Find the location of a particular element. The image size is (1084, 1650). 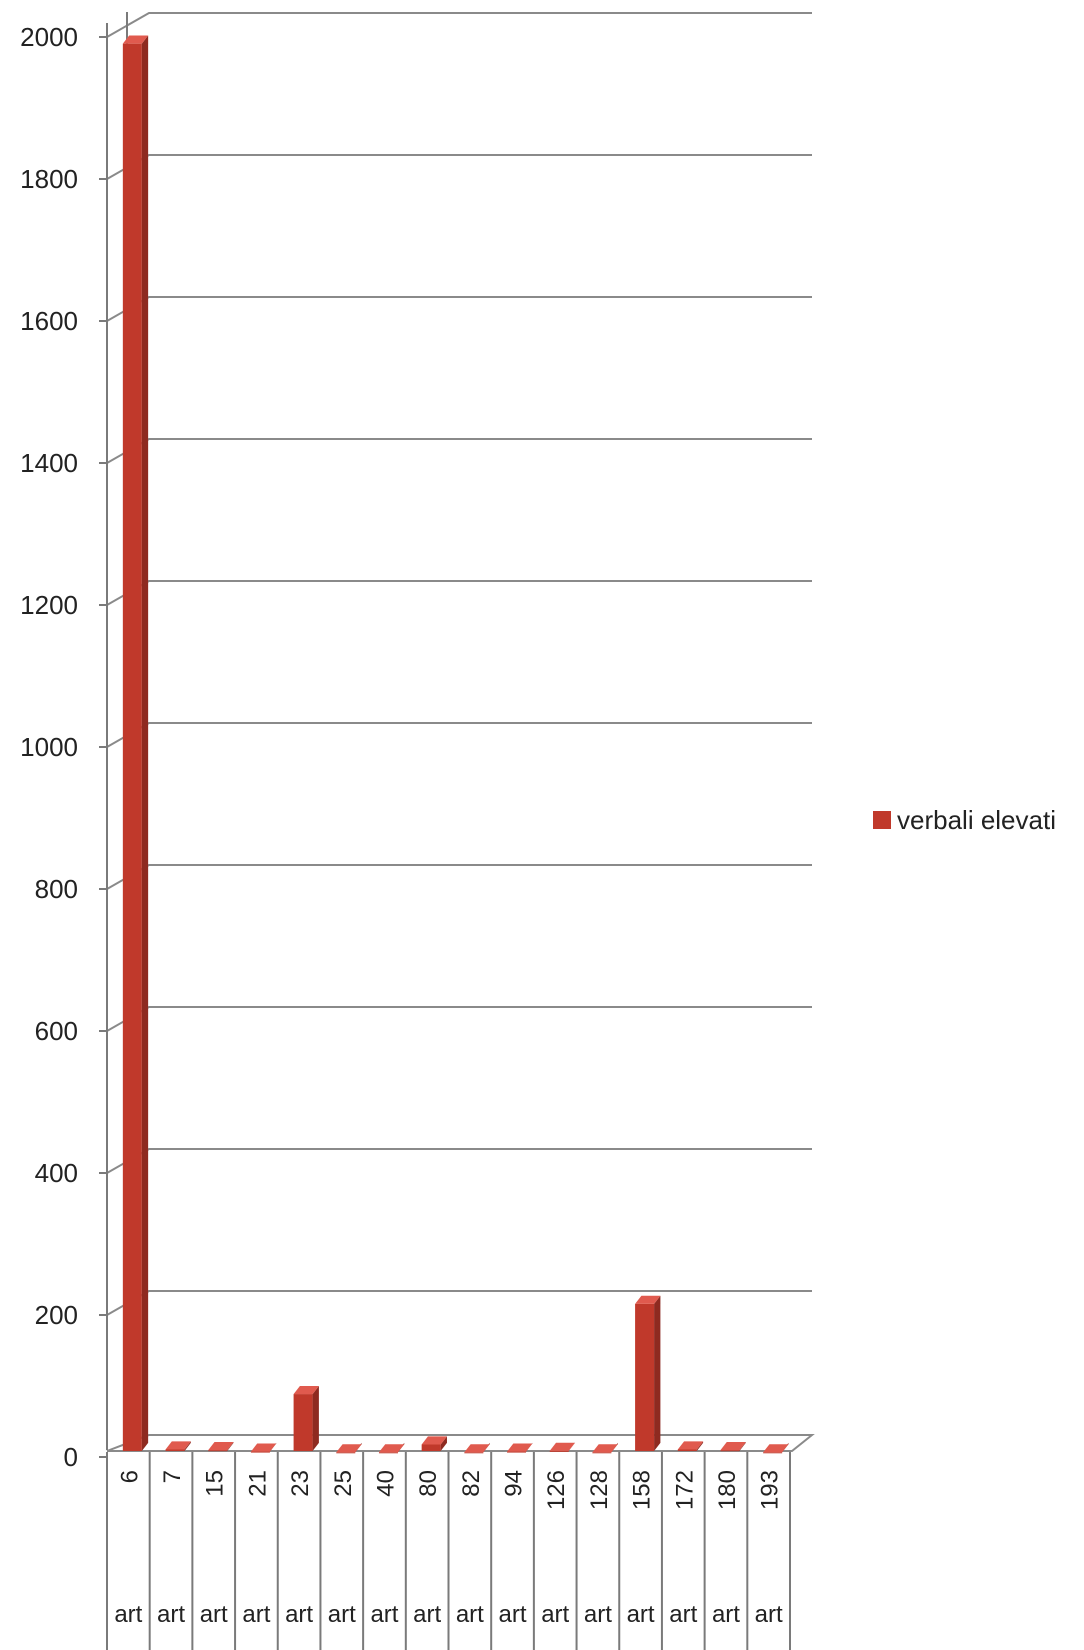

x-category-label: 180 is located at coordinates (727, 1490).